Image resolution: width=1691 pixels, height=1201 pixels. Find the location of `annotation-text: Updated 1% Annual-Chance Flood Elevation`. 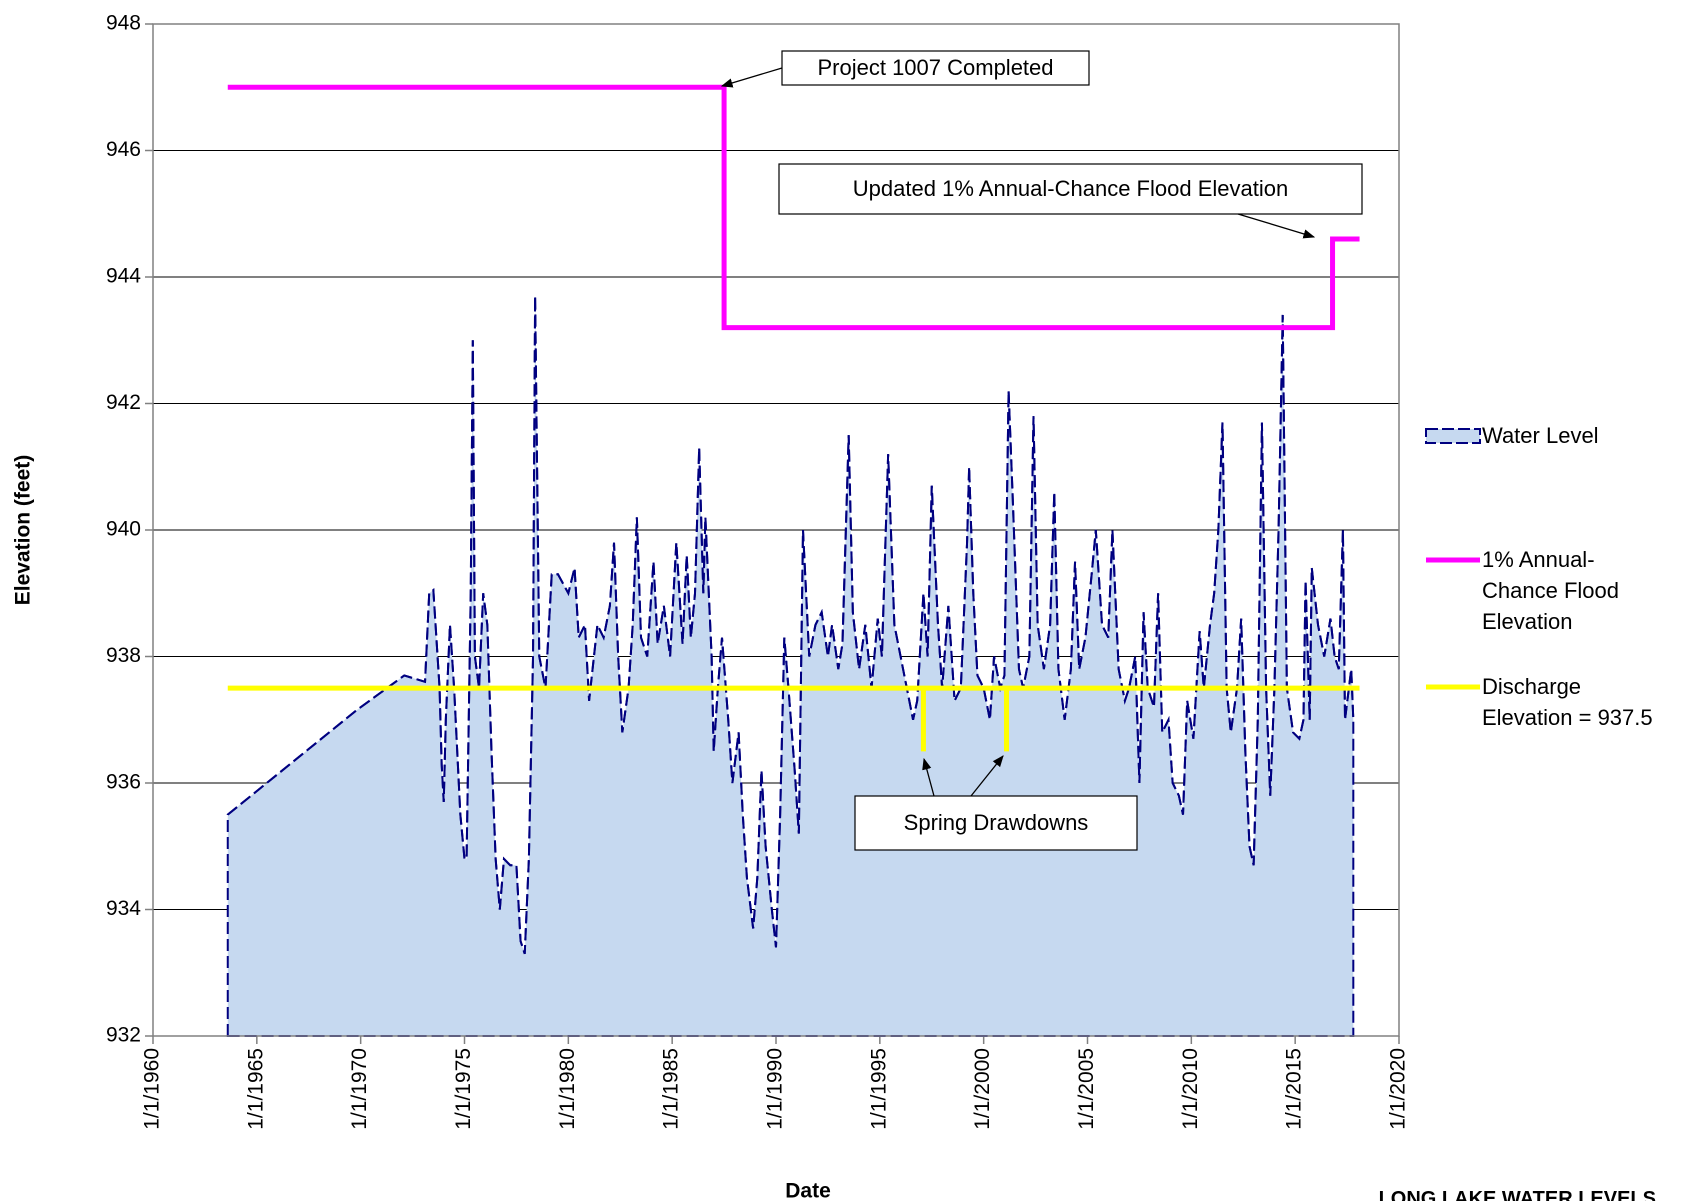

annotation-text: Updated 1% Annual-Chance Flood Elevation is located at coordinates (1070, 188).